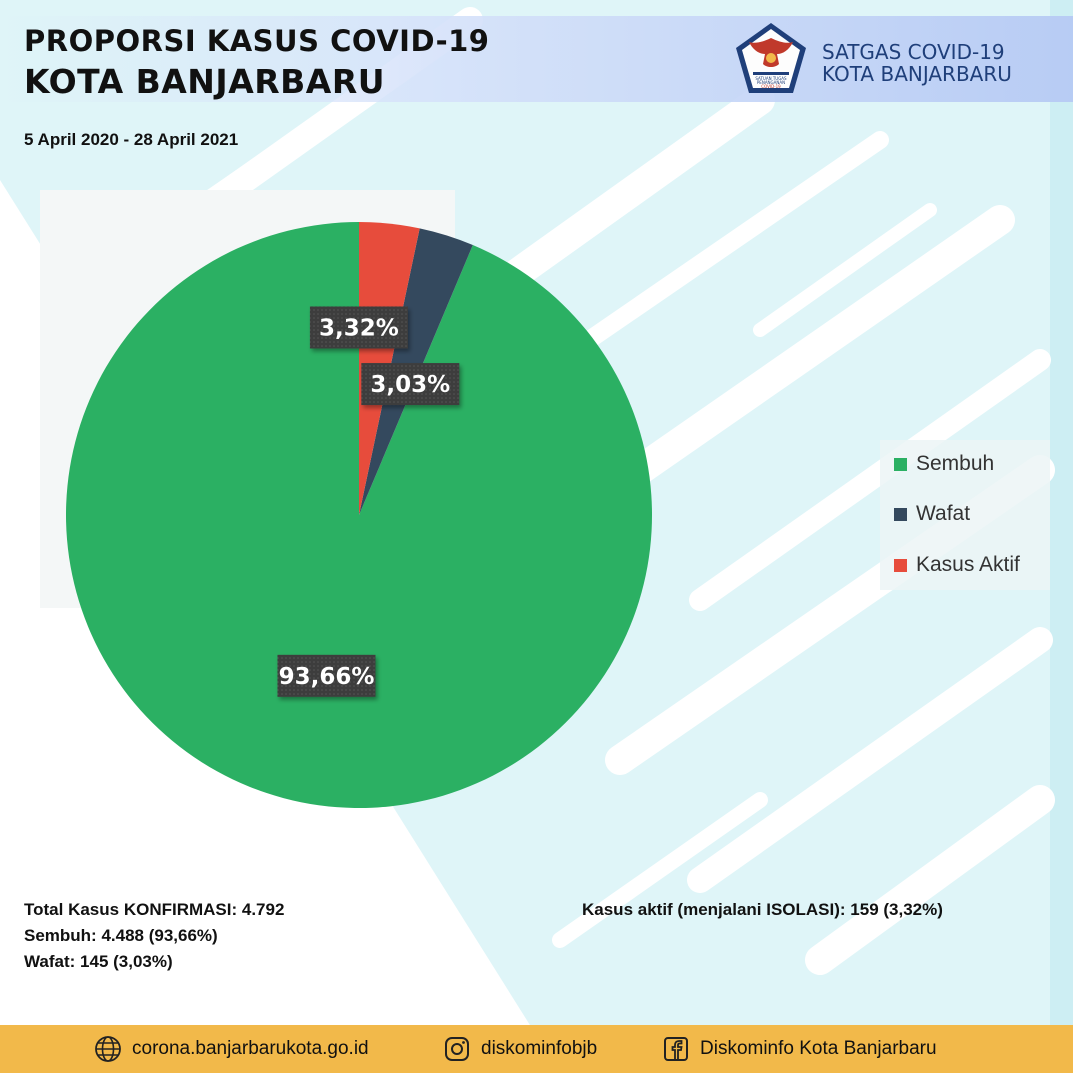 The height and width of the screenshot is (1073, 1073). What do you see at coordinates (900, 464) in the screenshot?
I see `legend-swatch-sembuh` at bounding box center [900, 464].